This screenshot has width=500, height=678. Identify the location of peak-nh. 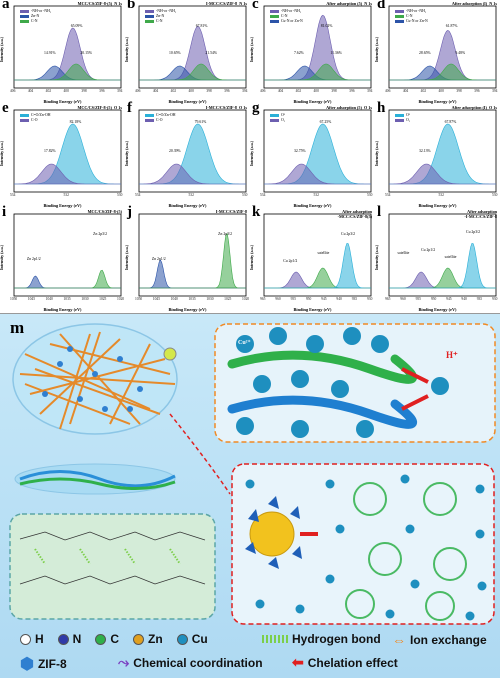
(317, 47).